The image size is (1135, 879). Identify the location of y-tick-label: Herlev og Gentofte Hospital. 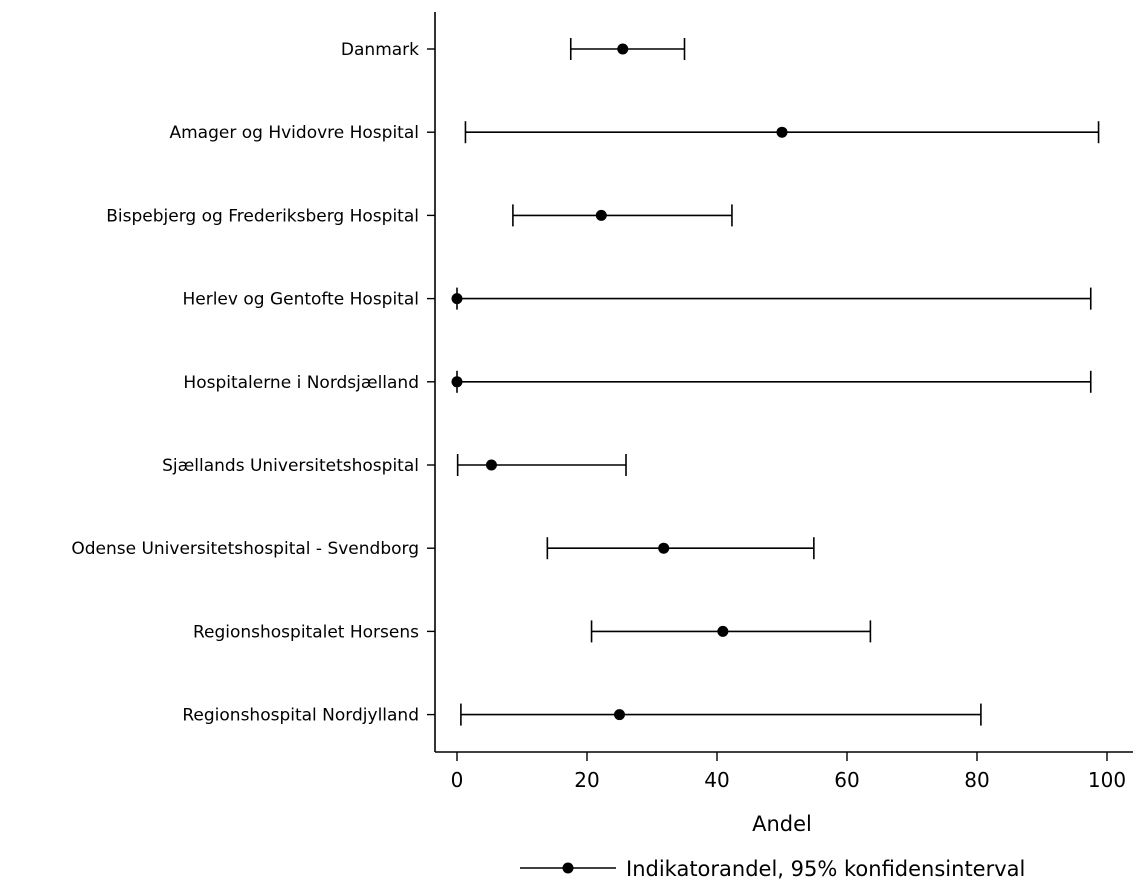
(300, 300).